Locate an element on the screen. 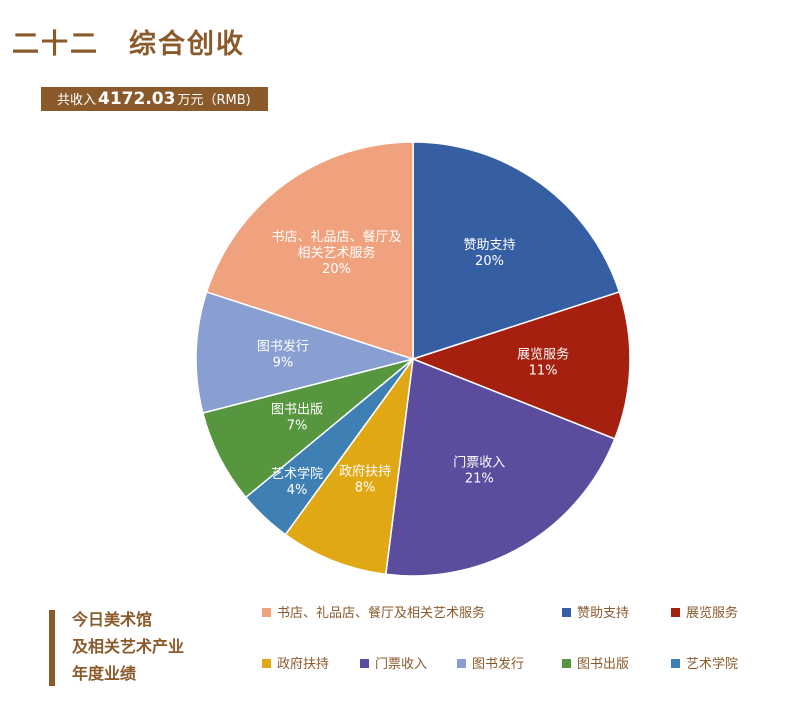 This screenshot has width=800, height=713. legend-item: 艺术学院 is located at coordinates (704, 665).